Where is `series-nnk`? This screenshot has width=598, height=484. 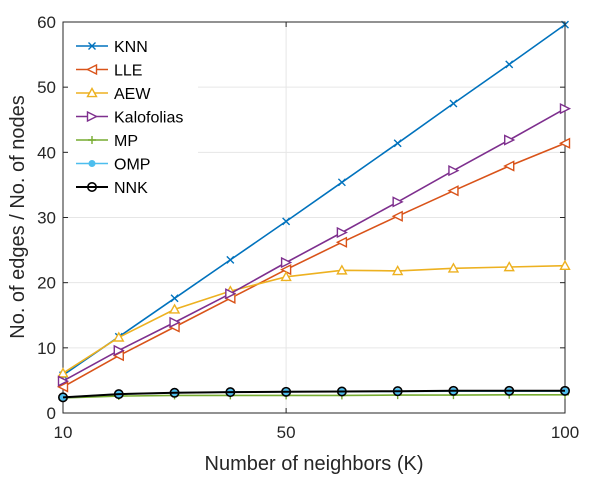
series-nnk is located at coordinates (313, 394).